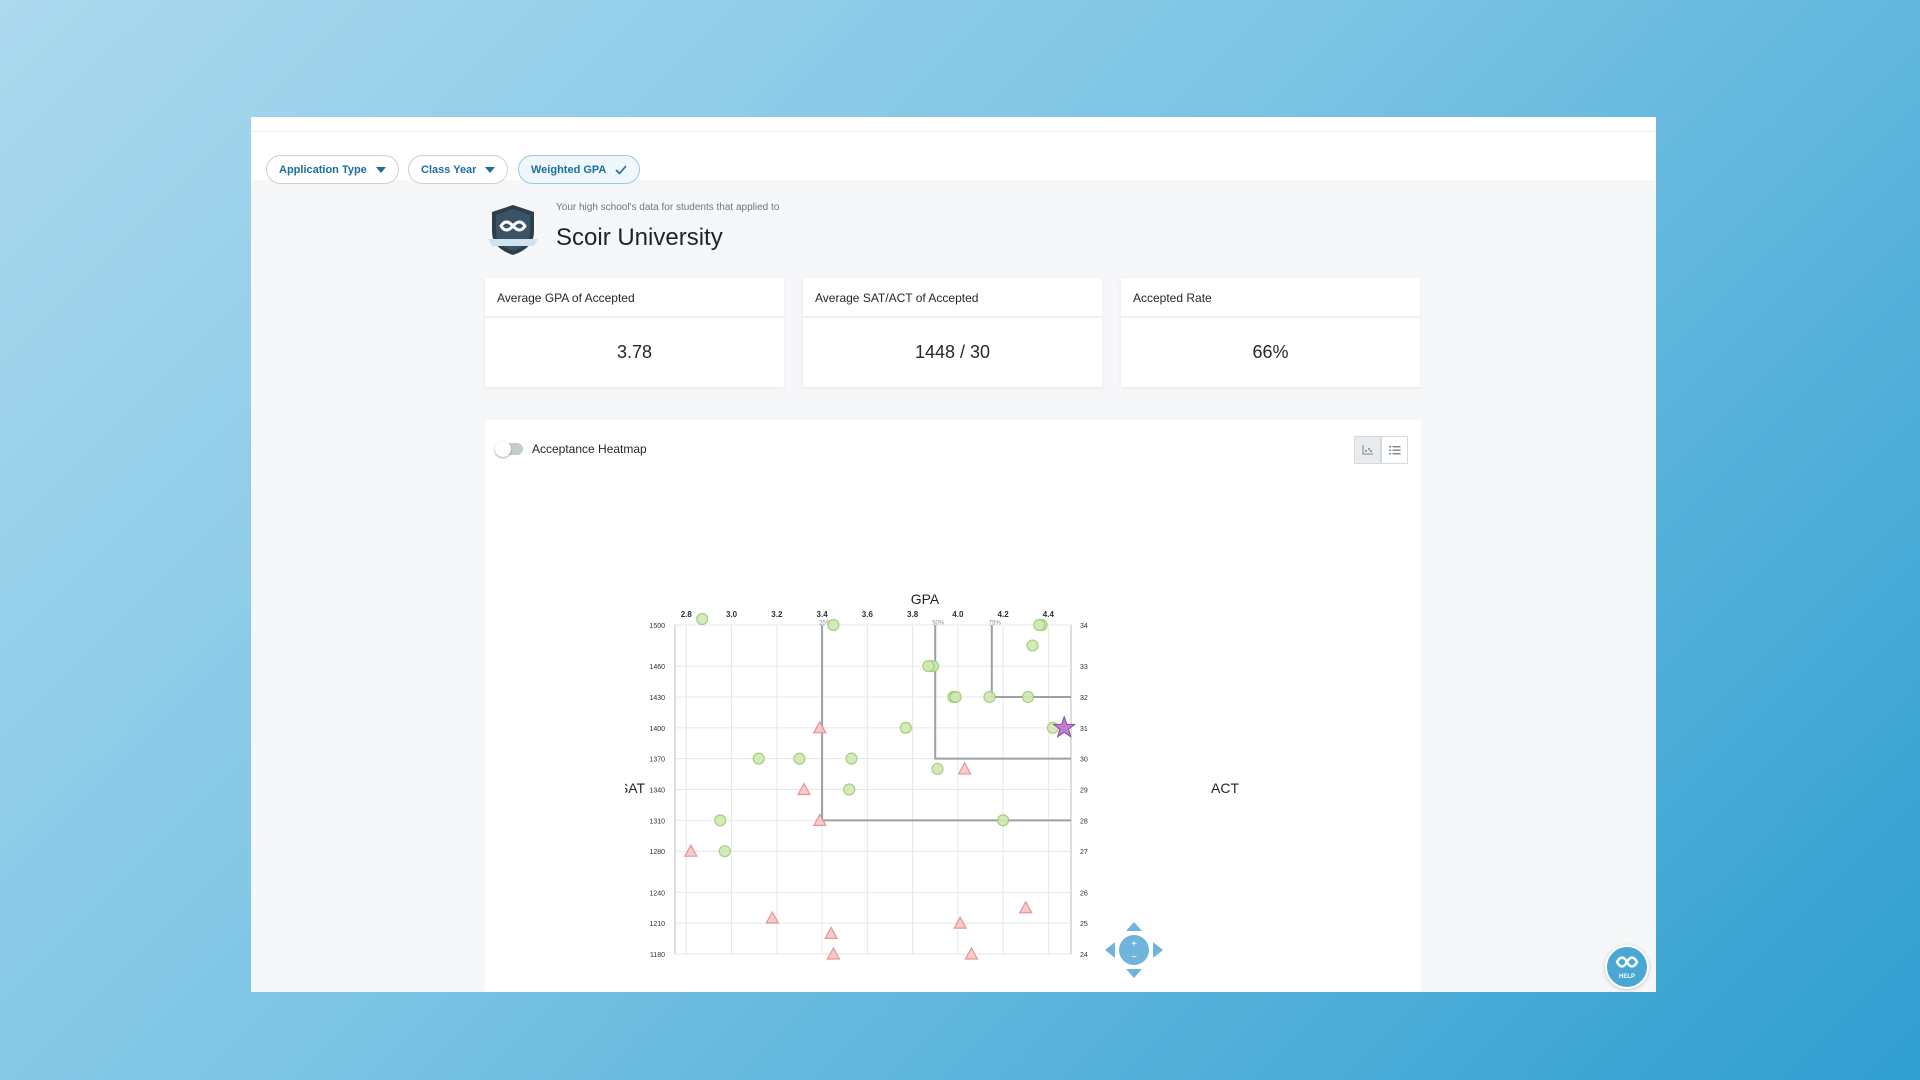 The image size is (1920, 1080). What do you see at coordinates (634, 352) in the screenshot?
I see `stat-value: 3.78` at bounding box center [634, 352].